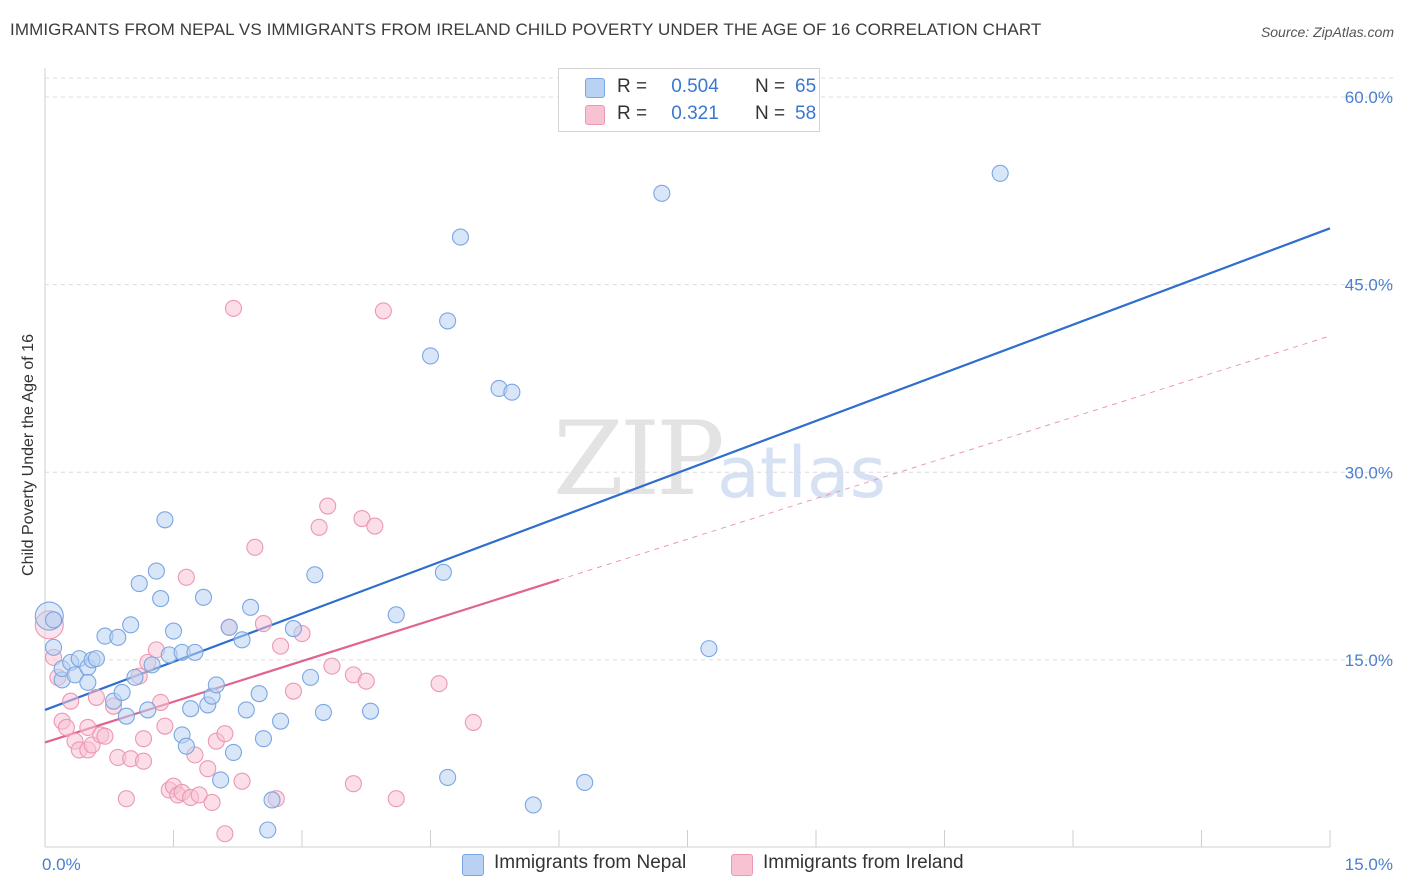 This screenshot has width=1406, height=892. Describe the element at coordinates (1369, 97) in the screenshot. I see `y-tick-label: 60.0%` at that location.